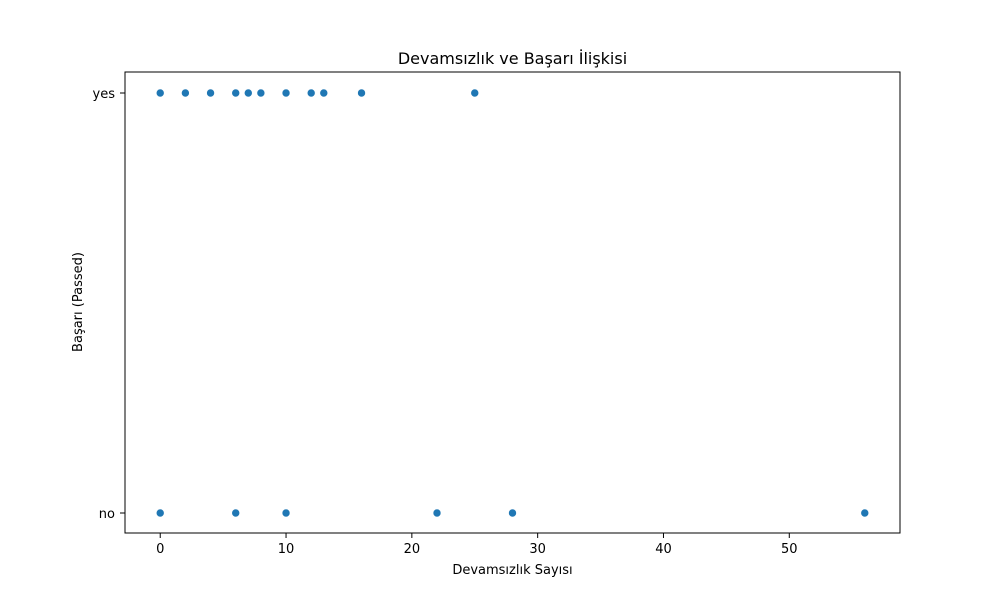 This screenshot has width=1000, height=600. What do you see at coordinates (107, 514) in the screenshot?
I see `y-tick-label: no` at bounding box center [107, 514].